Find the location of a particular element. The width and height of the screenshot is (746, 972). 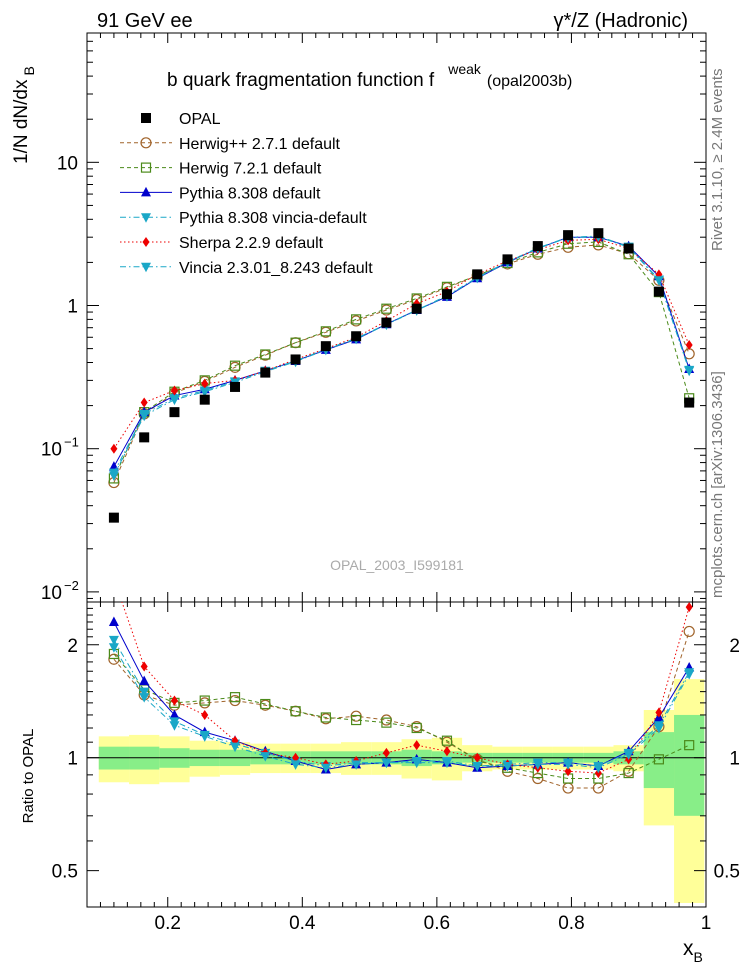

legend-label: OPAL is located at coordinates (200, 119).